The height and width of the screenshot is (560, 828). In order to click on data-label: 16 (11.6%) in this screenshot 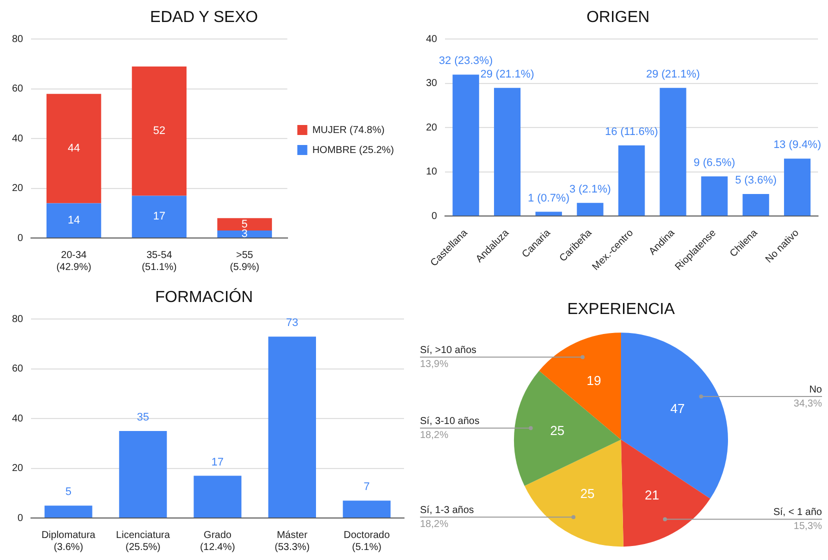, I will do `click(631, 132)`.